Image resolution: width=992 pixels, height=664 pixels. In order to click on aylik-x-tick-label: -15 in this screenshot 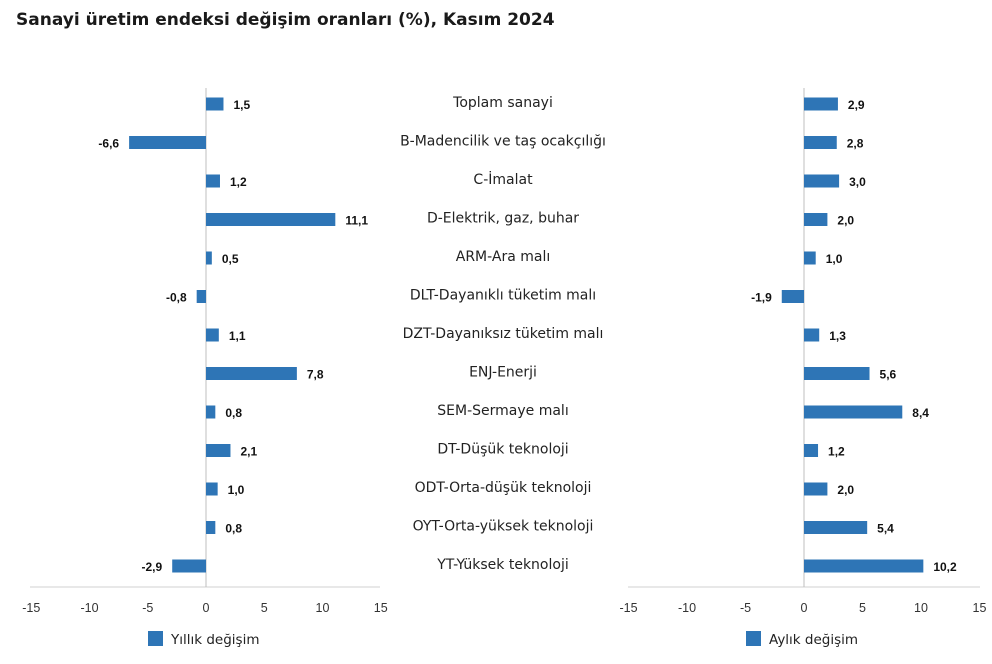, I will do `click(628, 608)`.